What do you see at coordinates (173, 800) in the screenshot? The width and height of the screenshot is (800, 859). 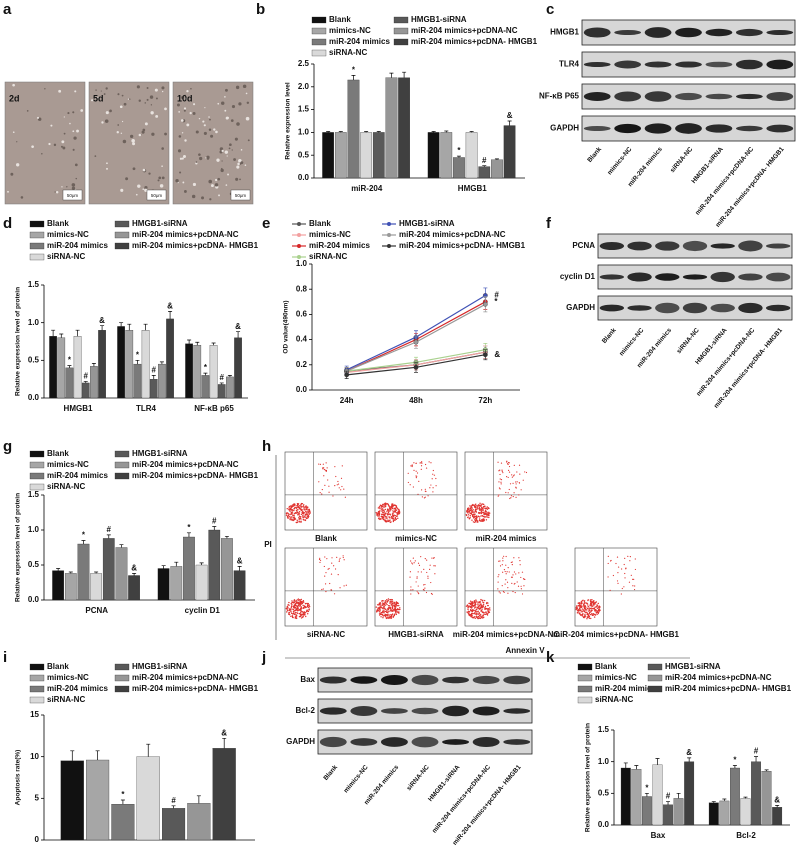 I see `significance-marker: #` at bounding box center [173, 800].